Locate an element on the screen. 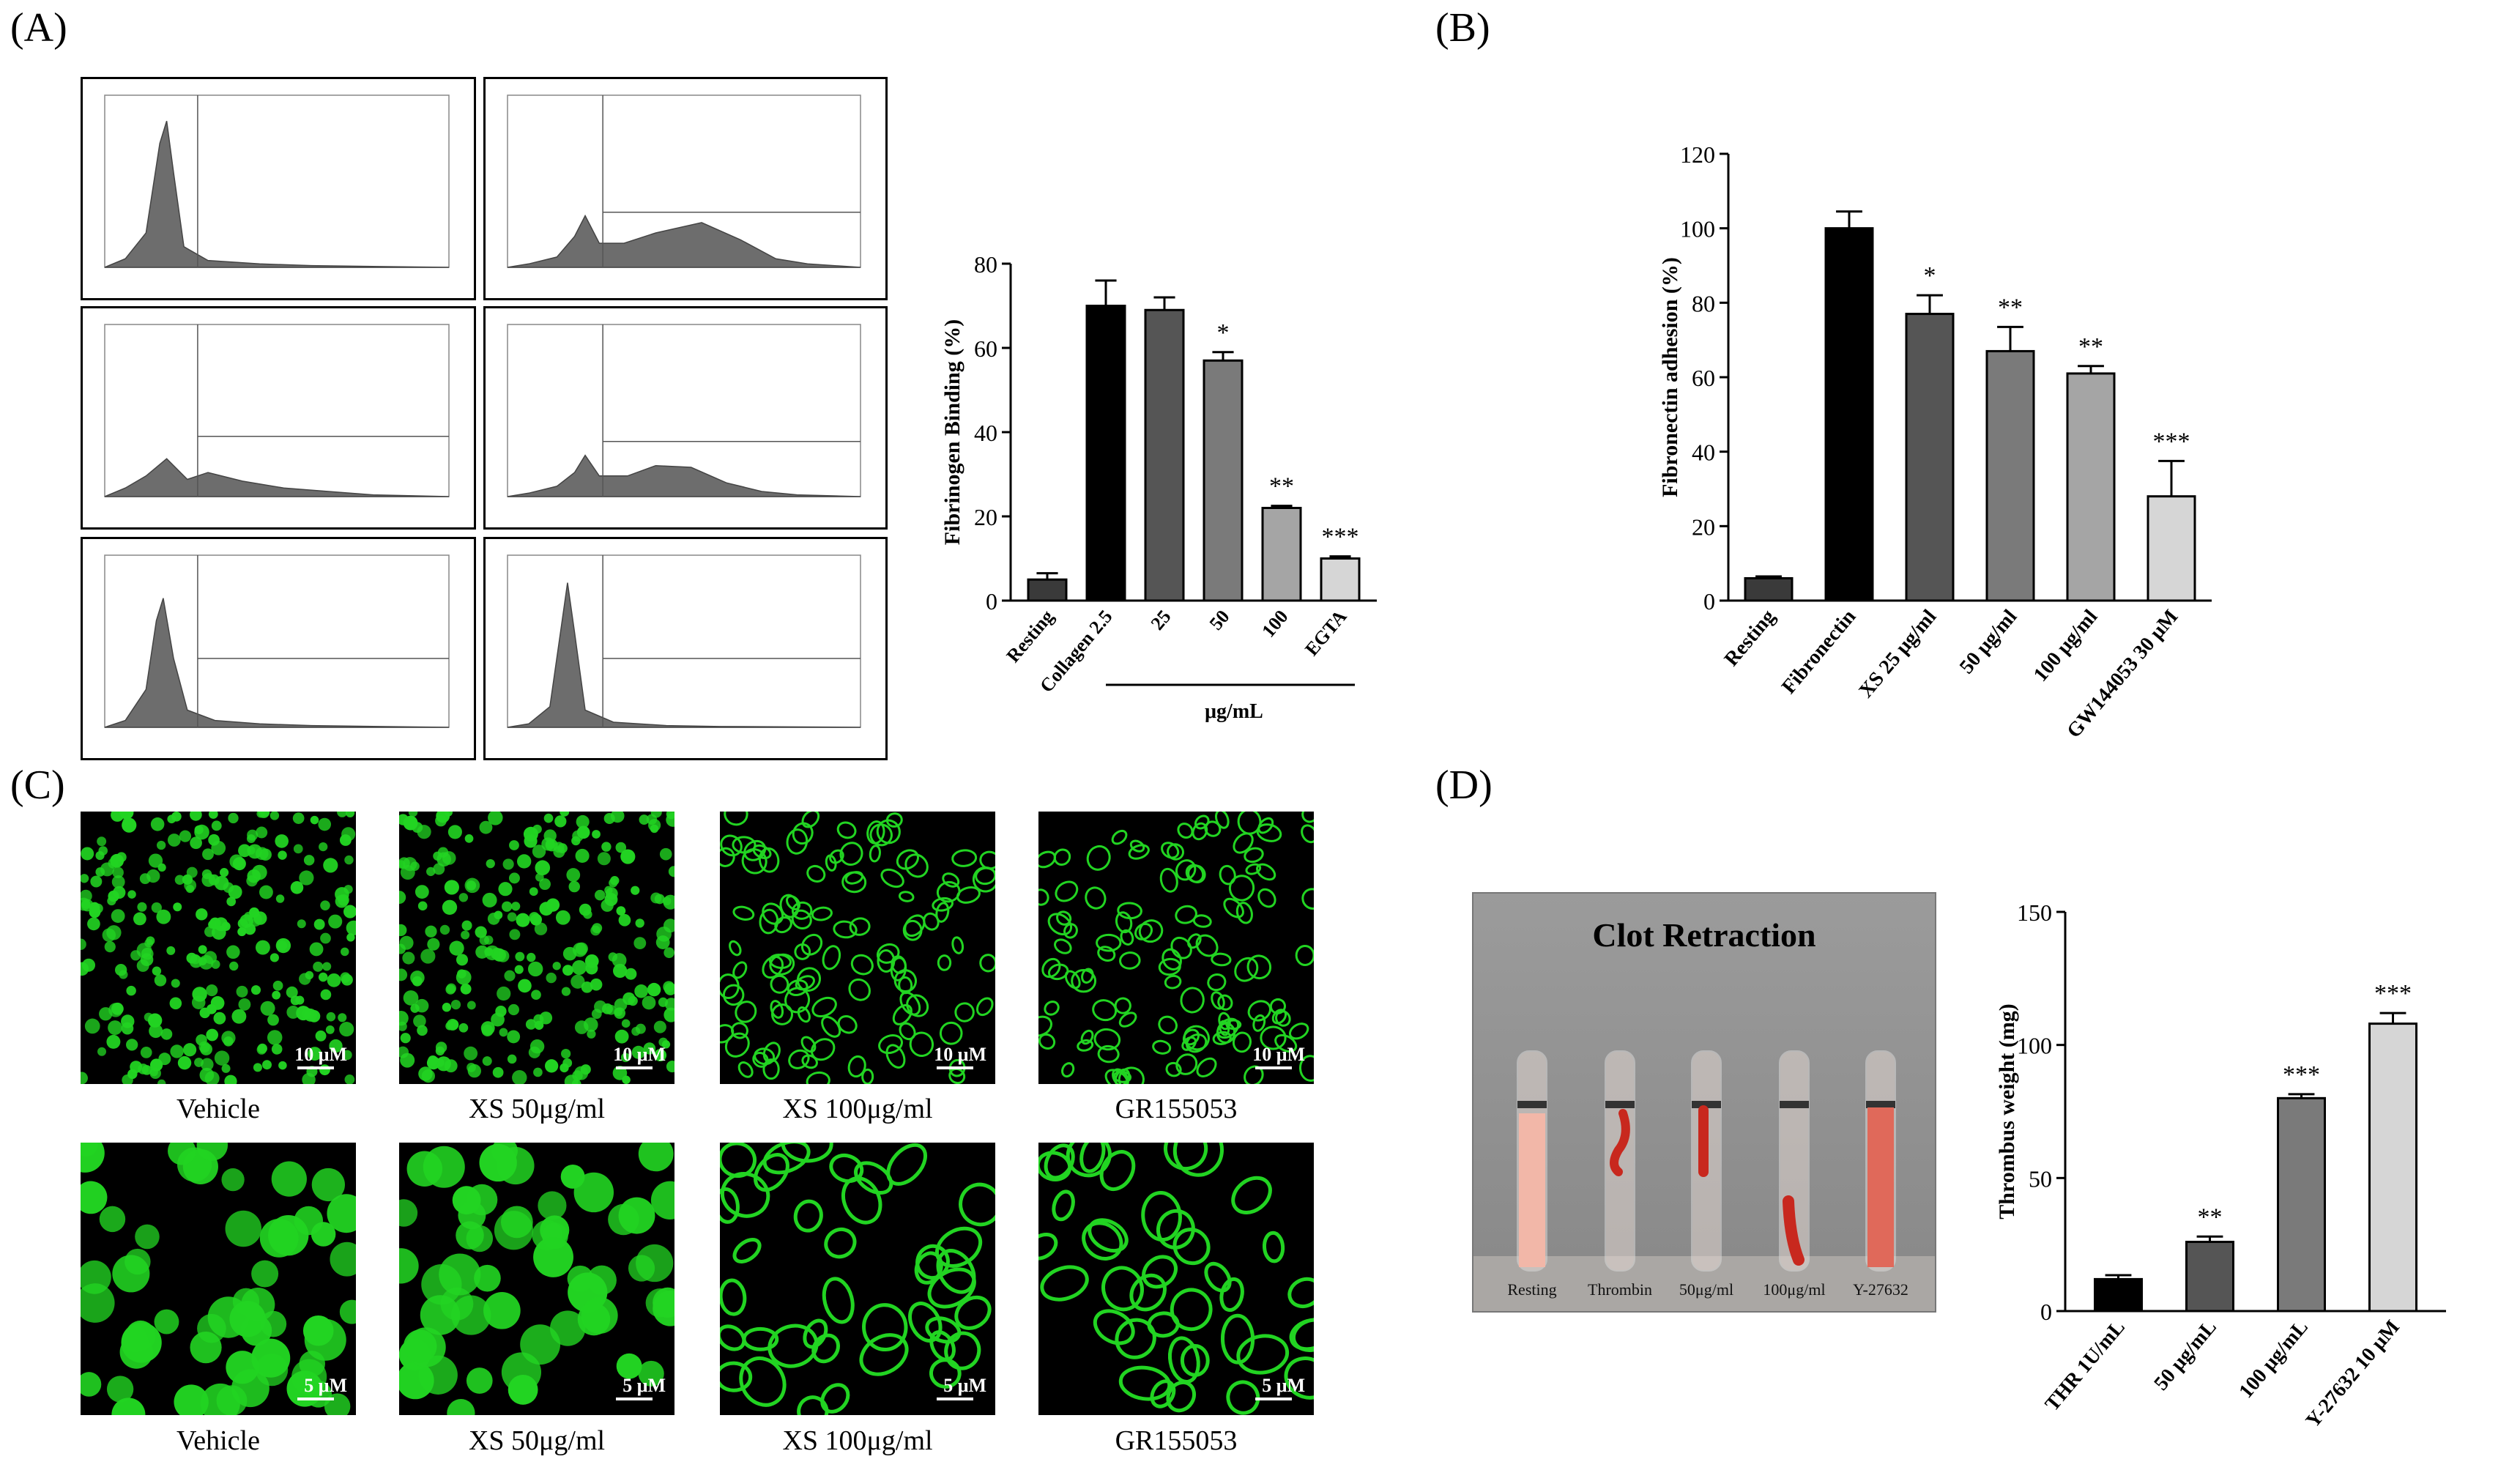 The image size is (2520, 1481). scale-bar-label: 10 μM is located at coordinates (960, 1055).